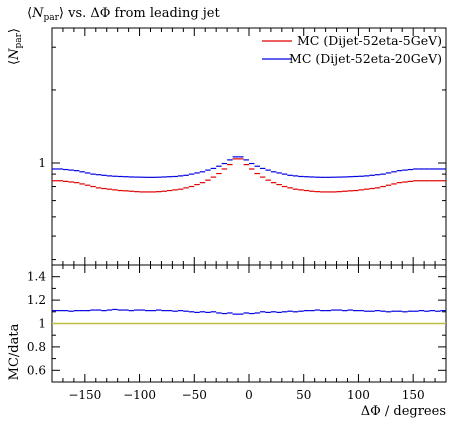 The width and height of the screenshot is (461, 422). What do you see at coordinates (84, 395) in the screenshot?
I see `x-tick-label: −150` at bounding box center [84, 395].